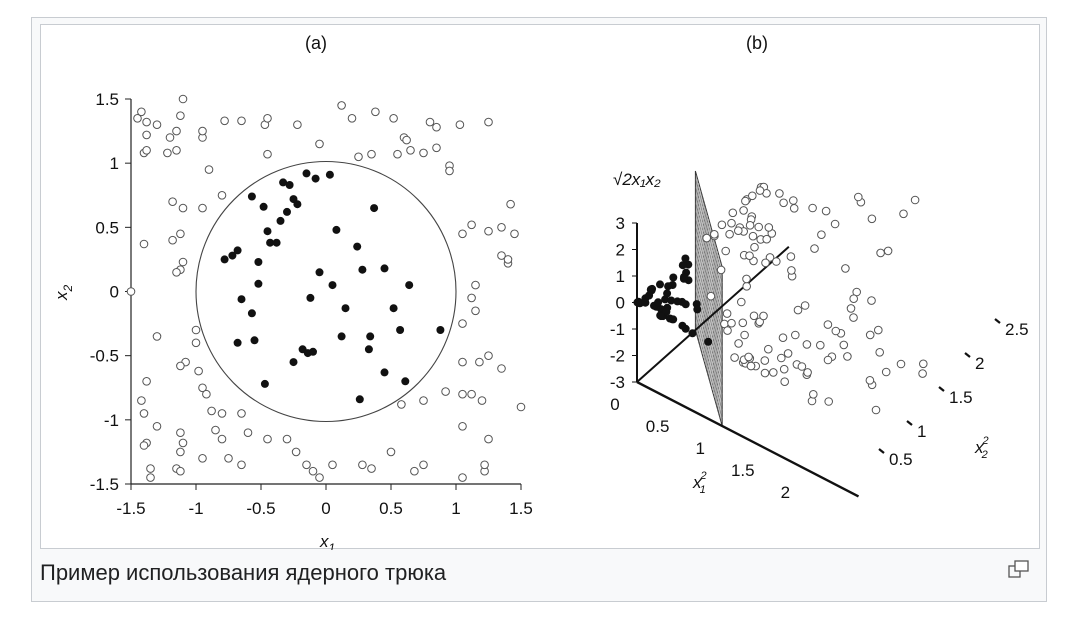 The image size is (1070, 620). What do you see at coordinates (1019, 569) in the screenshot?
I see `enlarge-icon` at bounding box center [1019, 569].